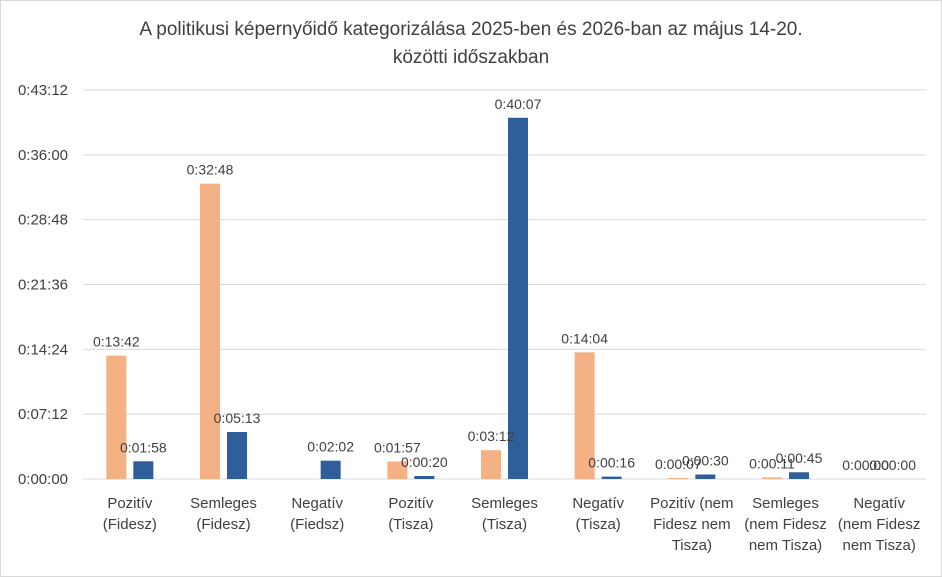 This screenshot has height=577, width=942. Describe the element at coordinates (116, 342) in the screenshot. I see `data-label: 0:13:42` at that location.